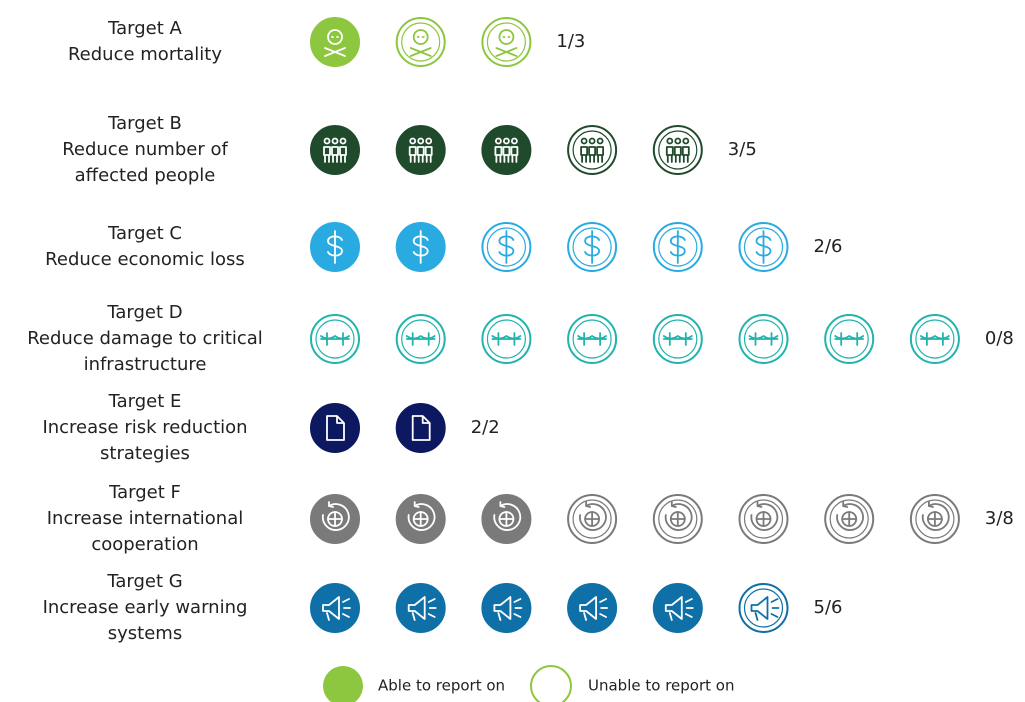 This screenshot has height=702, width=1025. Describe the element at coordinates (661, 686) in the screenshot. I see `legend-unable: Unable to report on` at that location.